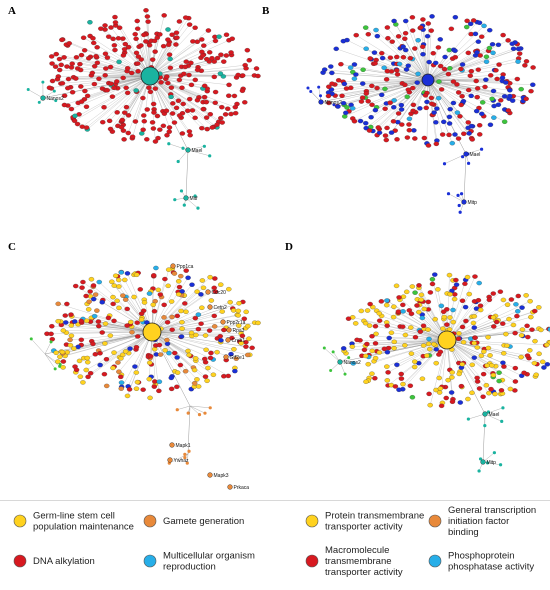  Describe the element at coordinates (352, 363) in the screenshot. I see `node-label: Nanos2` at that location.